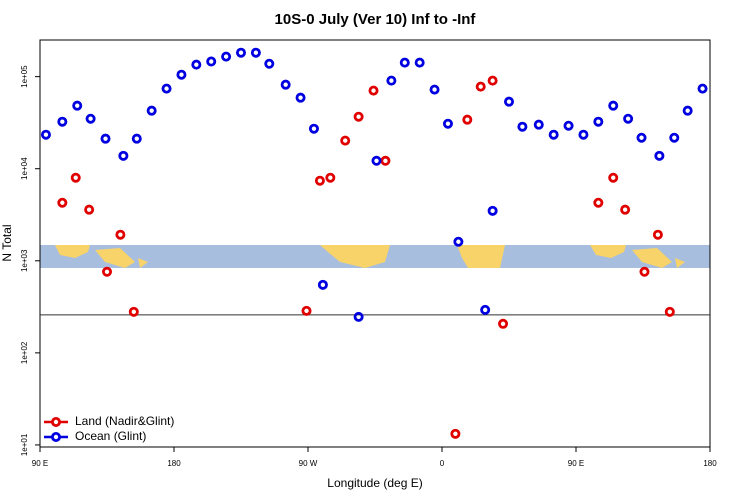 This screenshot has height=500, width=750. What do you see at coordinates (375, 256) in the screenshot?
I see `map-strip` at bounding box center [375, 256].